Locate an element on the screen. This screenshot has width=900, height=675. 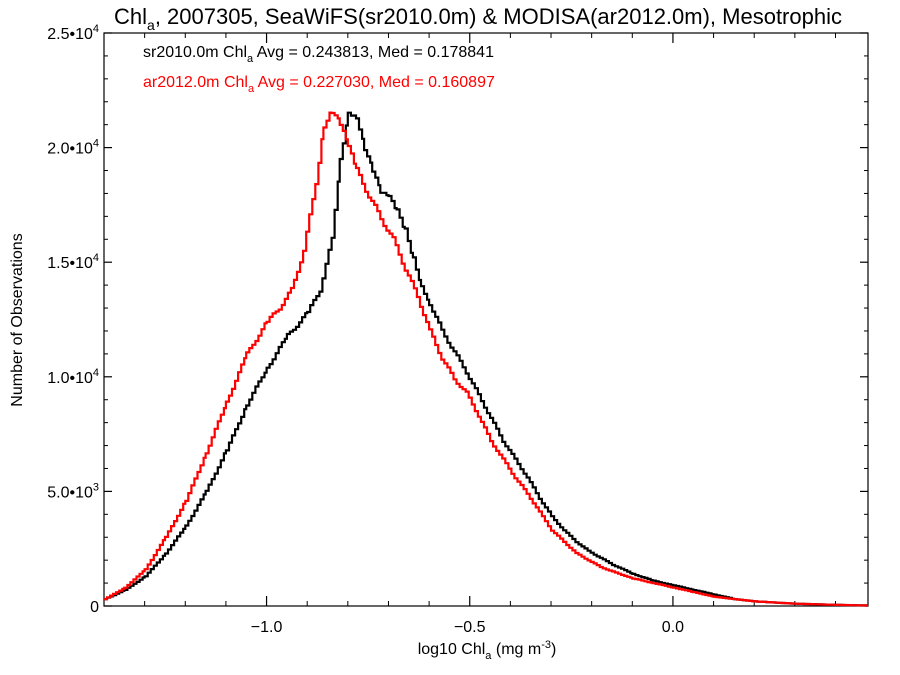
x-axis-label: log10 Chla (mg m-3) is located at coordinates (487, 650).